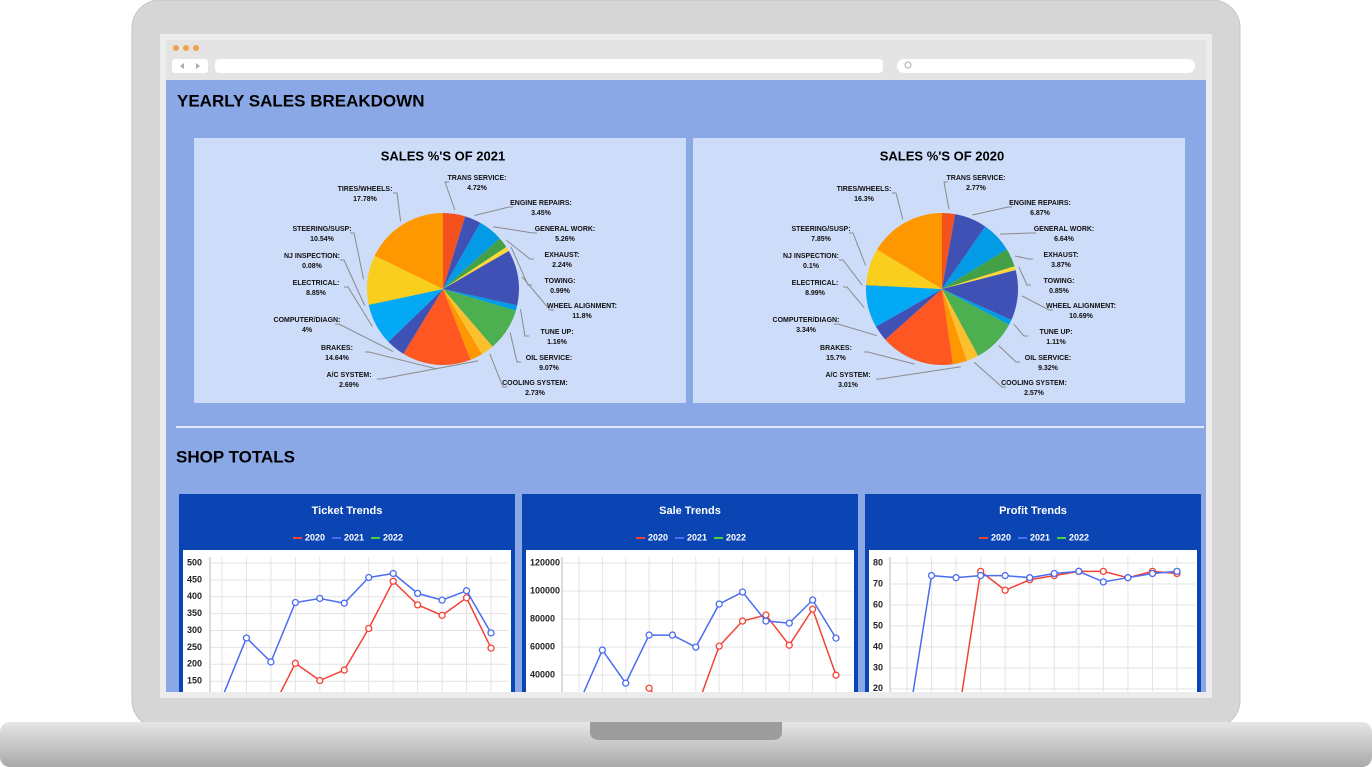 This screenshot has height=767, width=1372. What do you see at coordinates (976, 188) in the screenshot?
I see `slice-value-label: 2.77%` at bounding box center [976, 188].